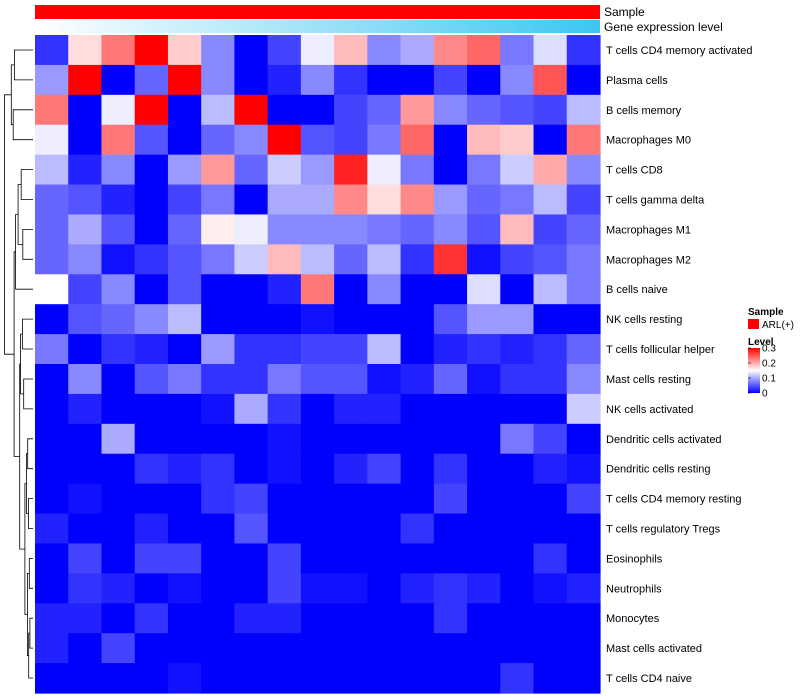 This screenshot has width=800, height=700. I want to click on row-label: B cells memory, so click(644, 111).